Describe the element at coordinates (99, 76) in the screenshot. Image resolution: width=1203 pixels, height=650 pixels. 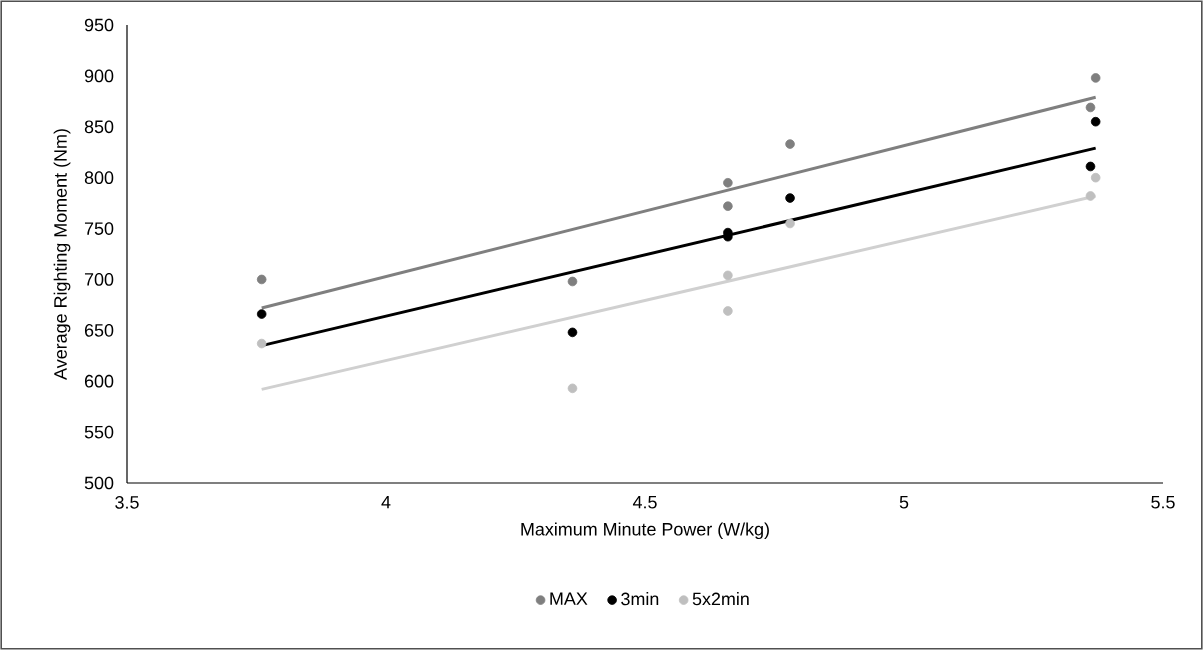
I see `y-tick-label: 900` at that location.